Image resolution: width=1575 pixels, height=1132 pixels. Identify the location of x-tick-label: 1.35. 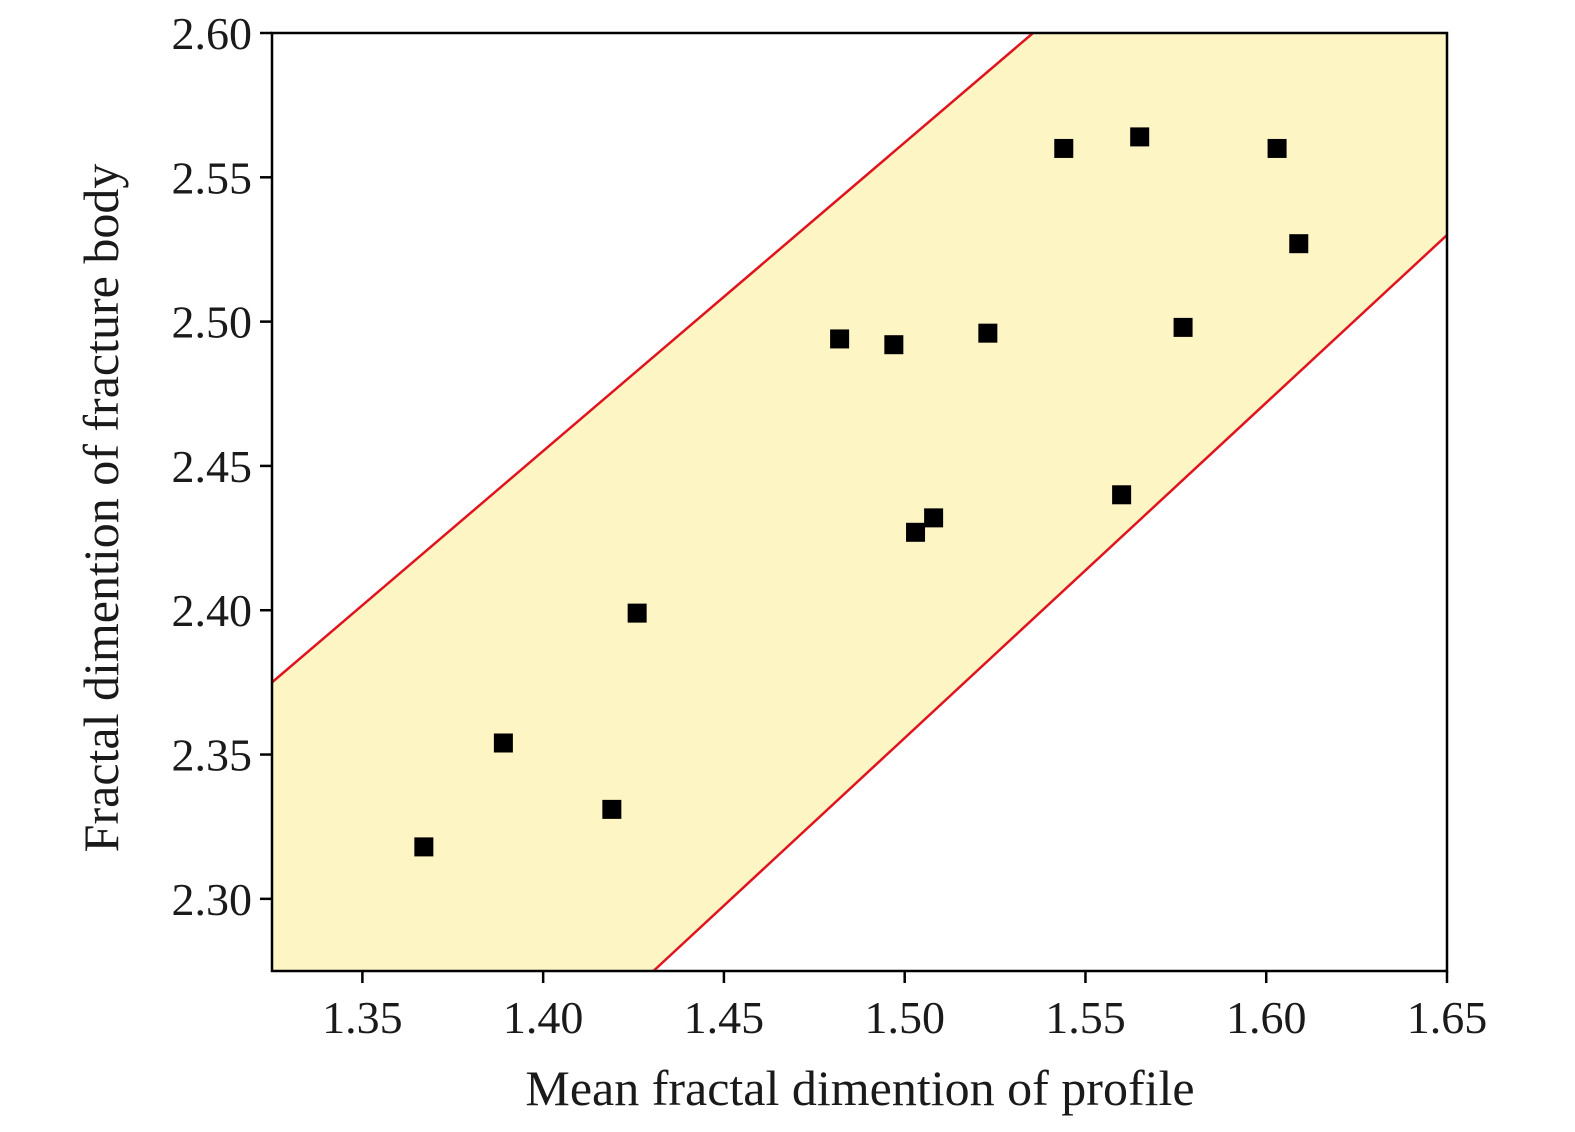
(362, 1017).